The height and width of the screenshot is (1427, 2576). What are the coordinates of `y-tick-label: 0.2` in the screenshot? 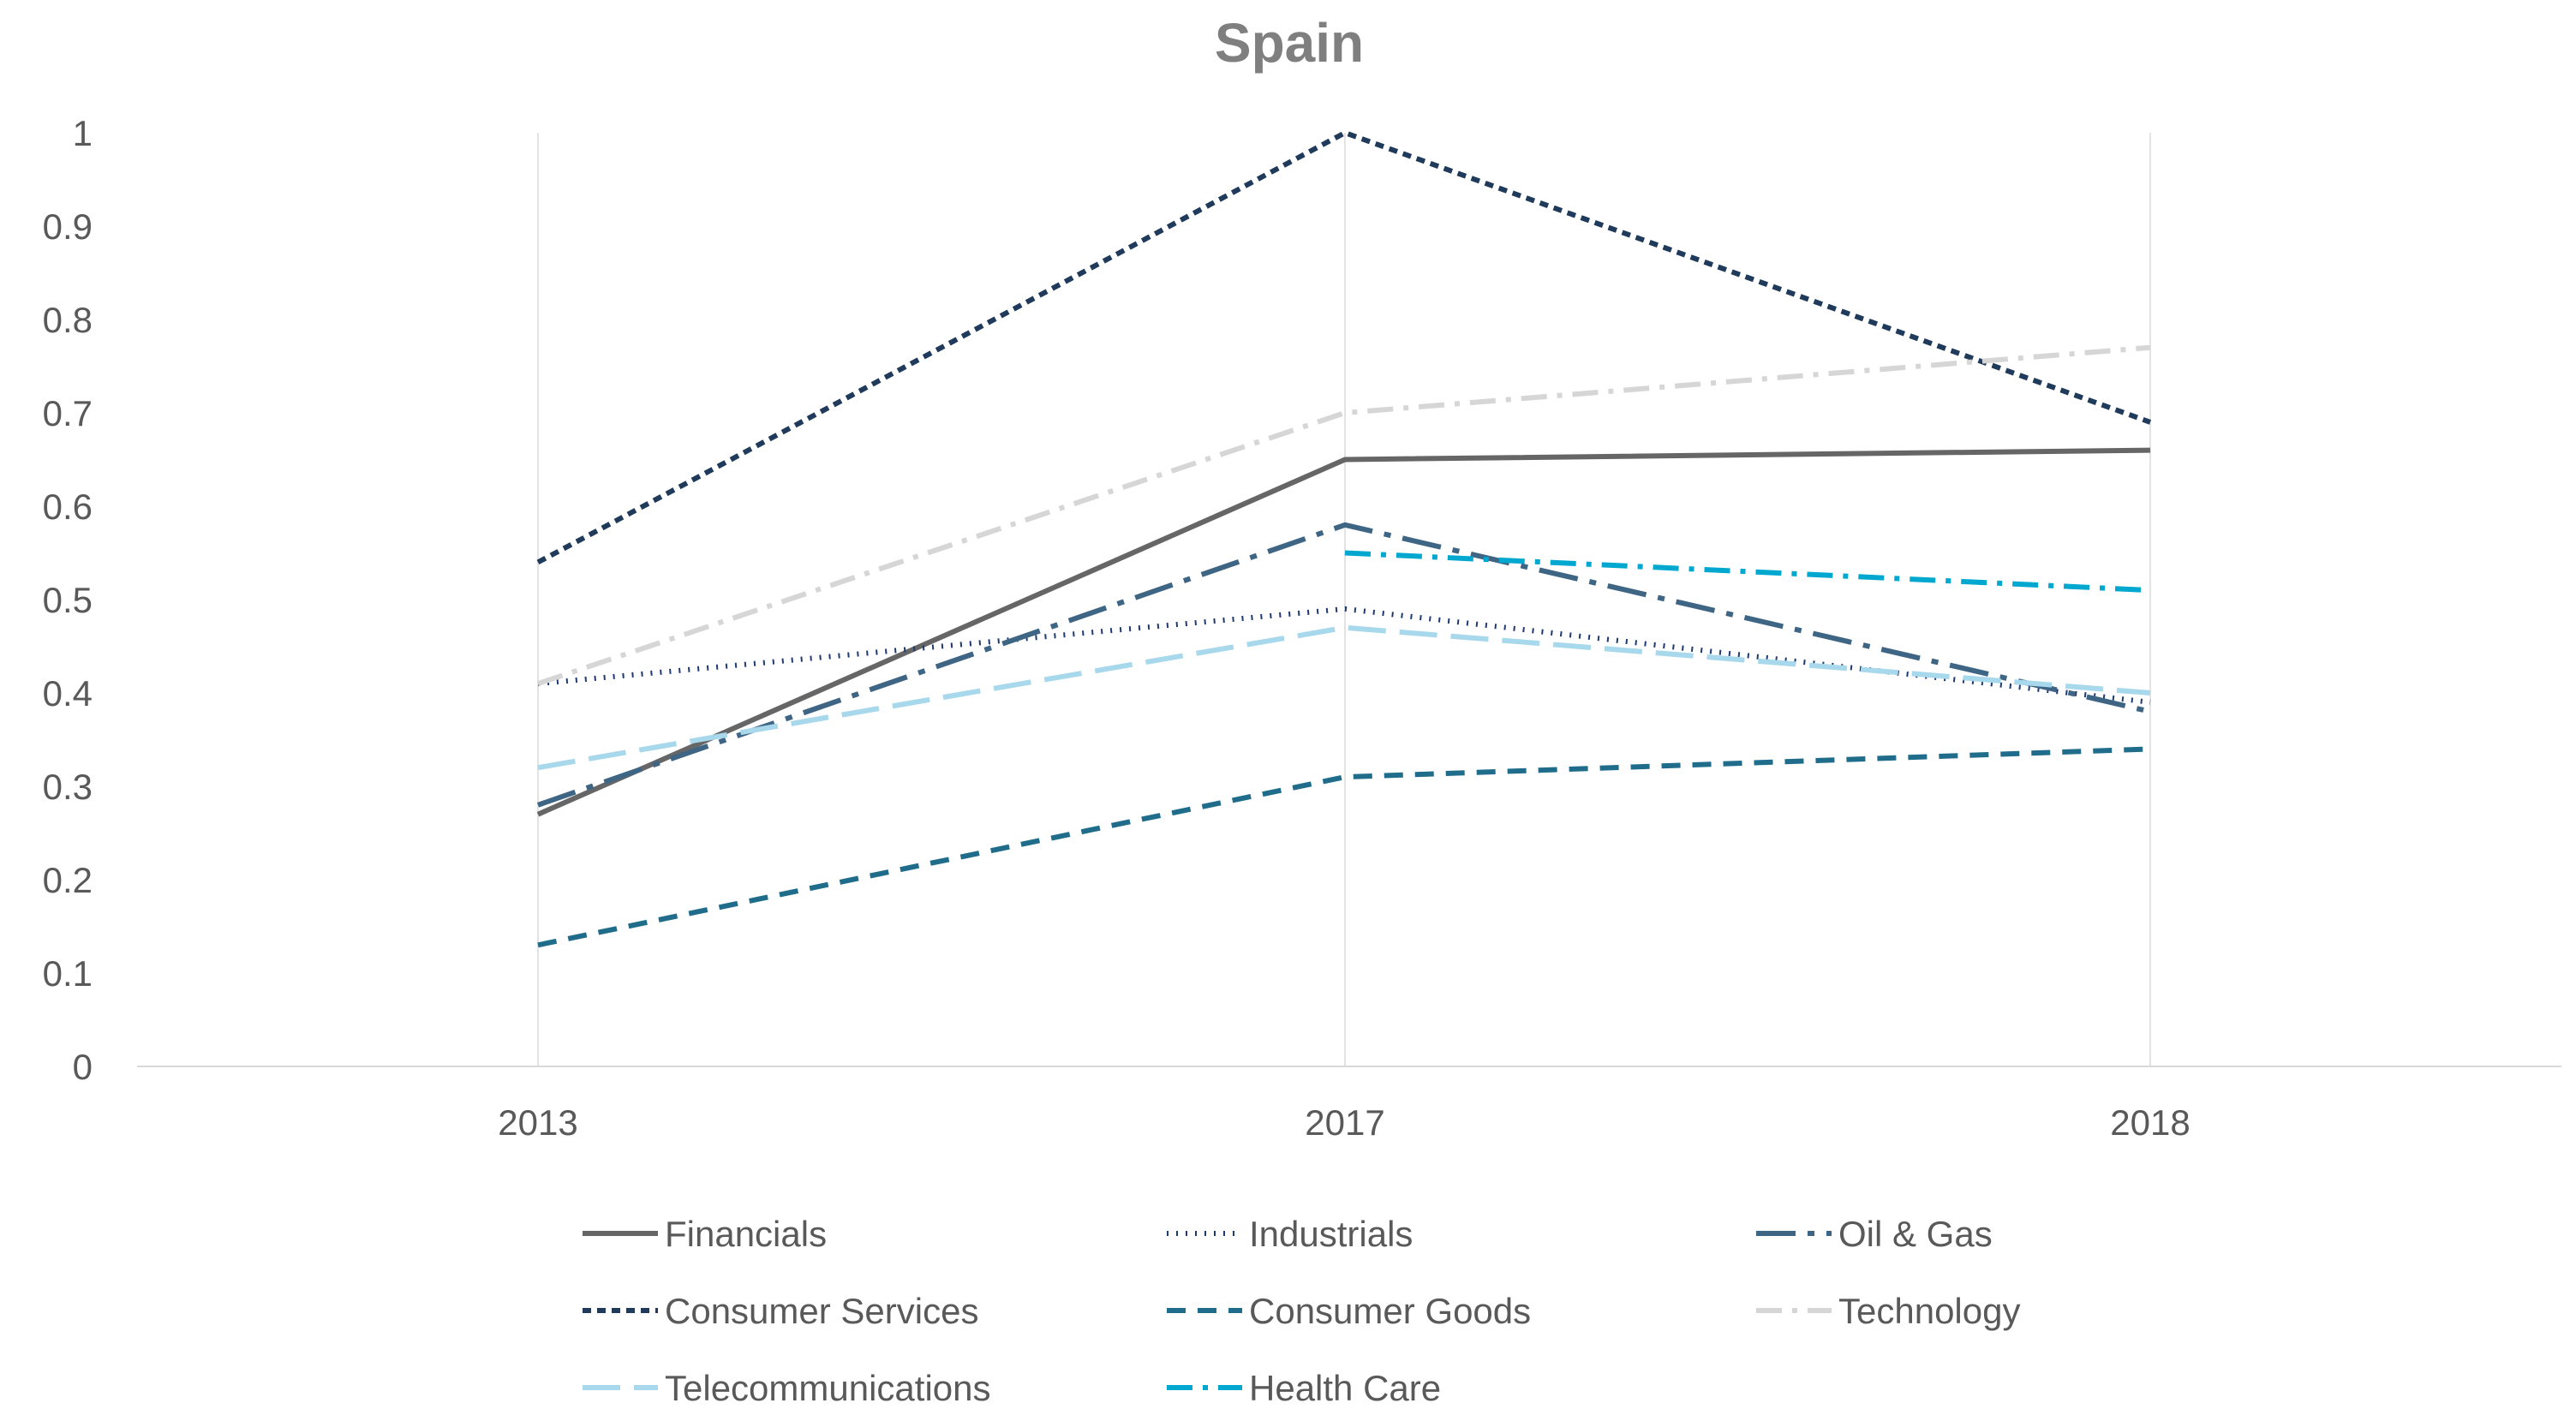 It's located at (68, 880).